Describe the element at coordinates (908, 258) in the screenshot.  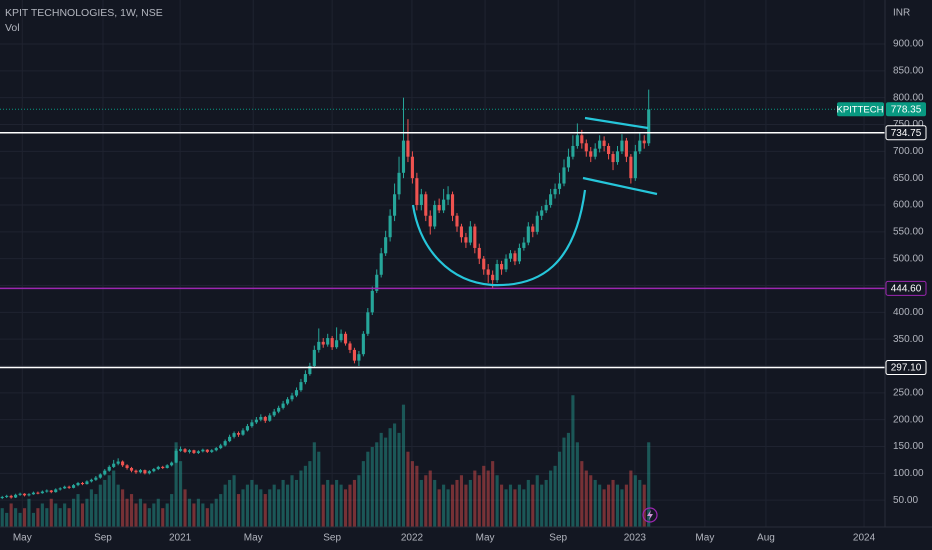
I see `y-tick-label: 500.00` at that location.